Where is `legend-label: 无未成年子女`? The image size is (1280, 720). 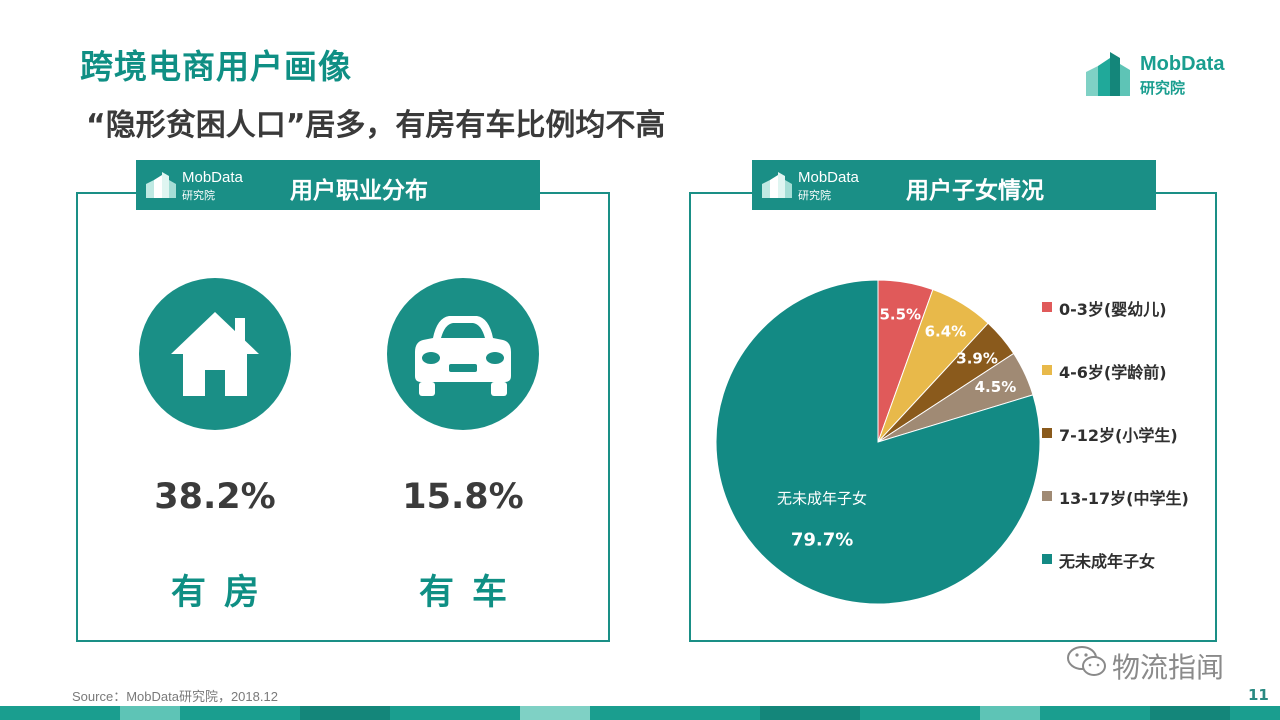
legend-label: 无未成年子女 is located at coordinates (1107, 561).